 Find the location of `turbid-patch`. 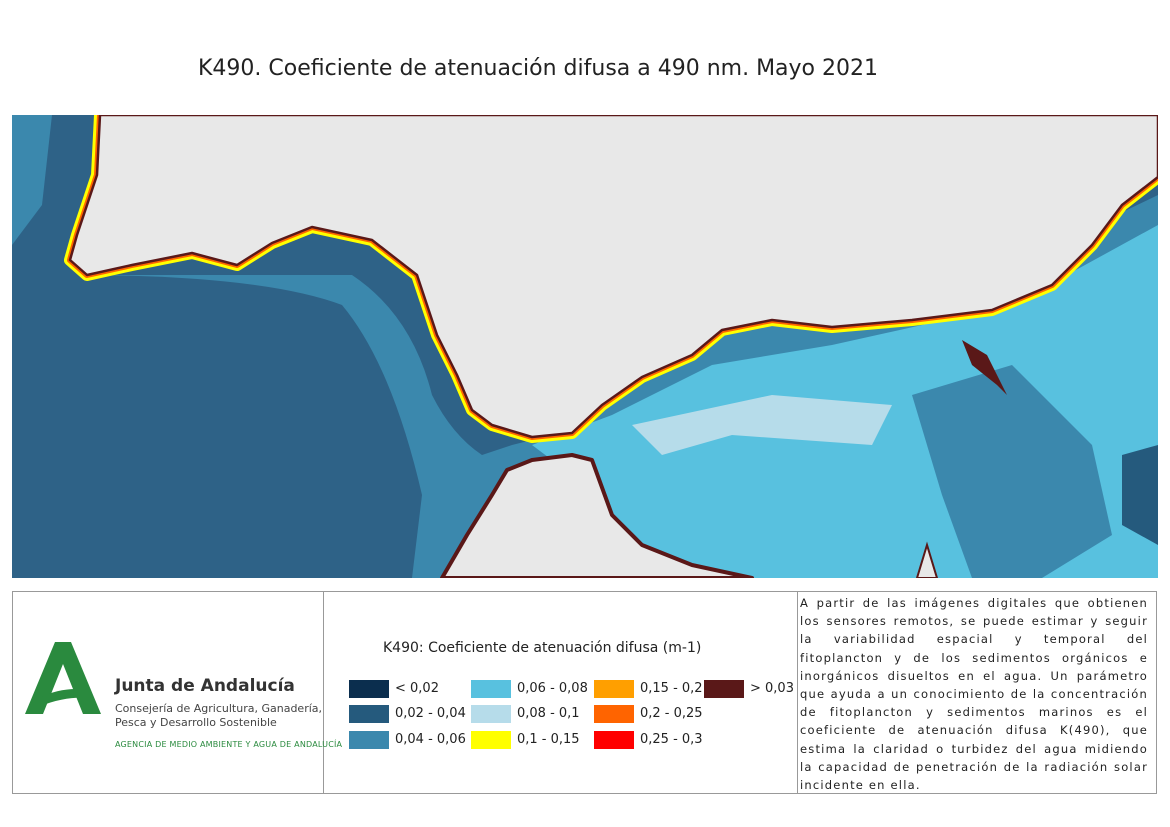

turbid-patch is located at coordinates (762, 425).